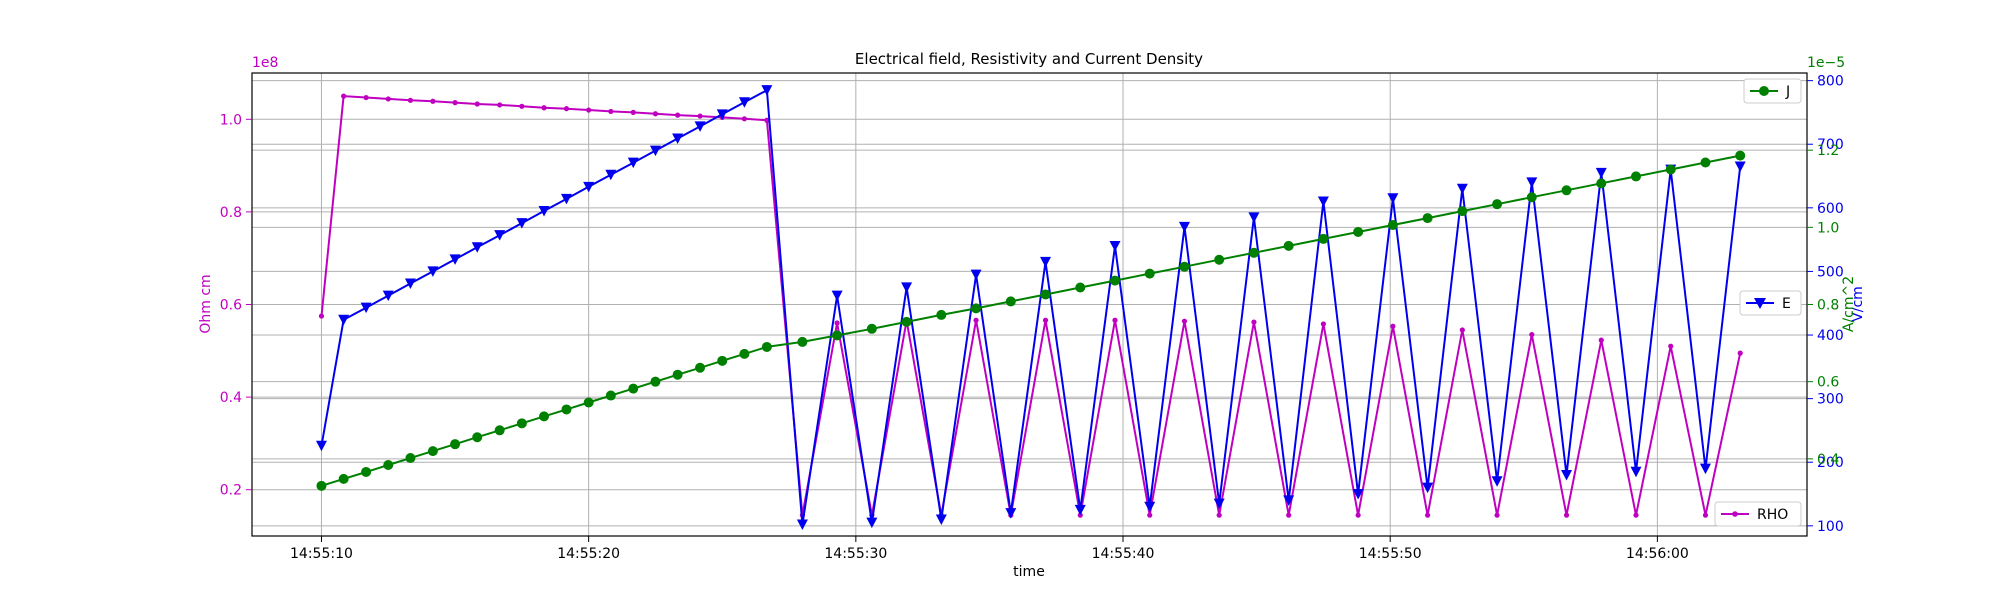  What do you see at coordinates (321, 554) in the screenshot?
I see `x-tick-label: 14:55:10` at bounding box center [321, 554].